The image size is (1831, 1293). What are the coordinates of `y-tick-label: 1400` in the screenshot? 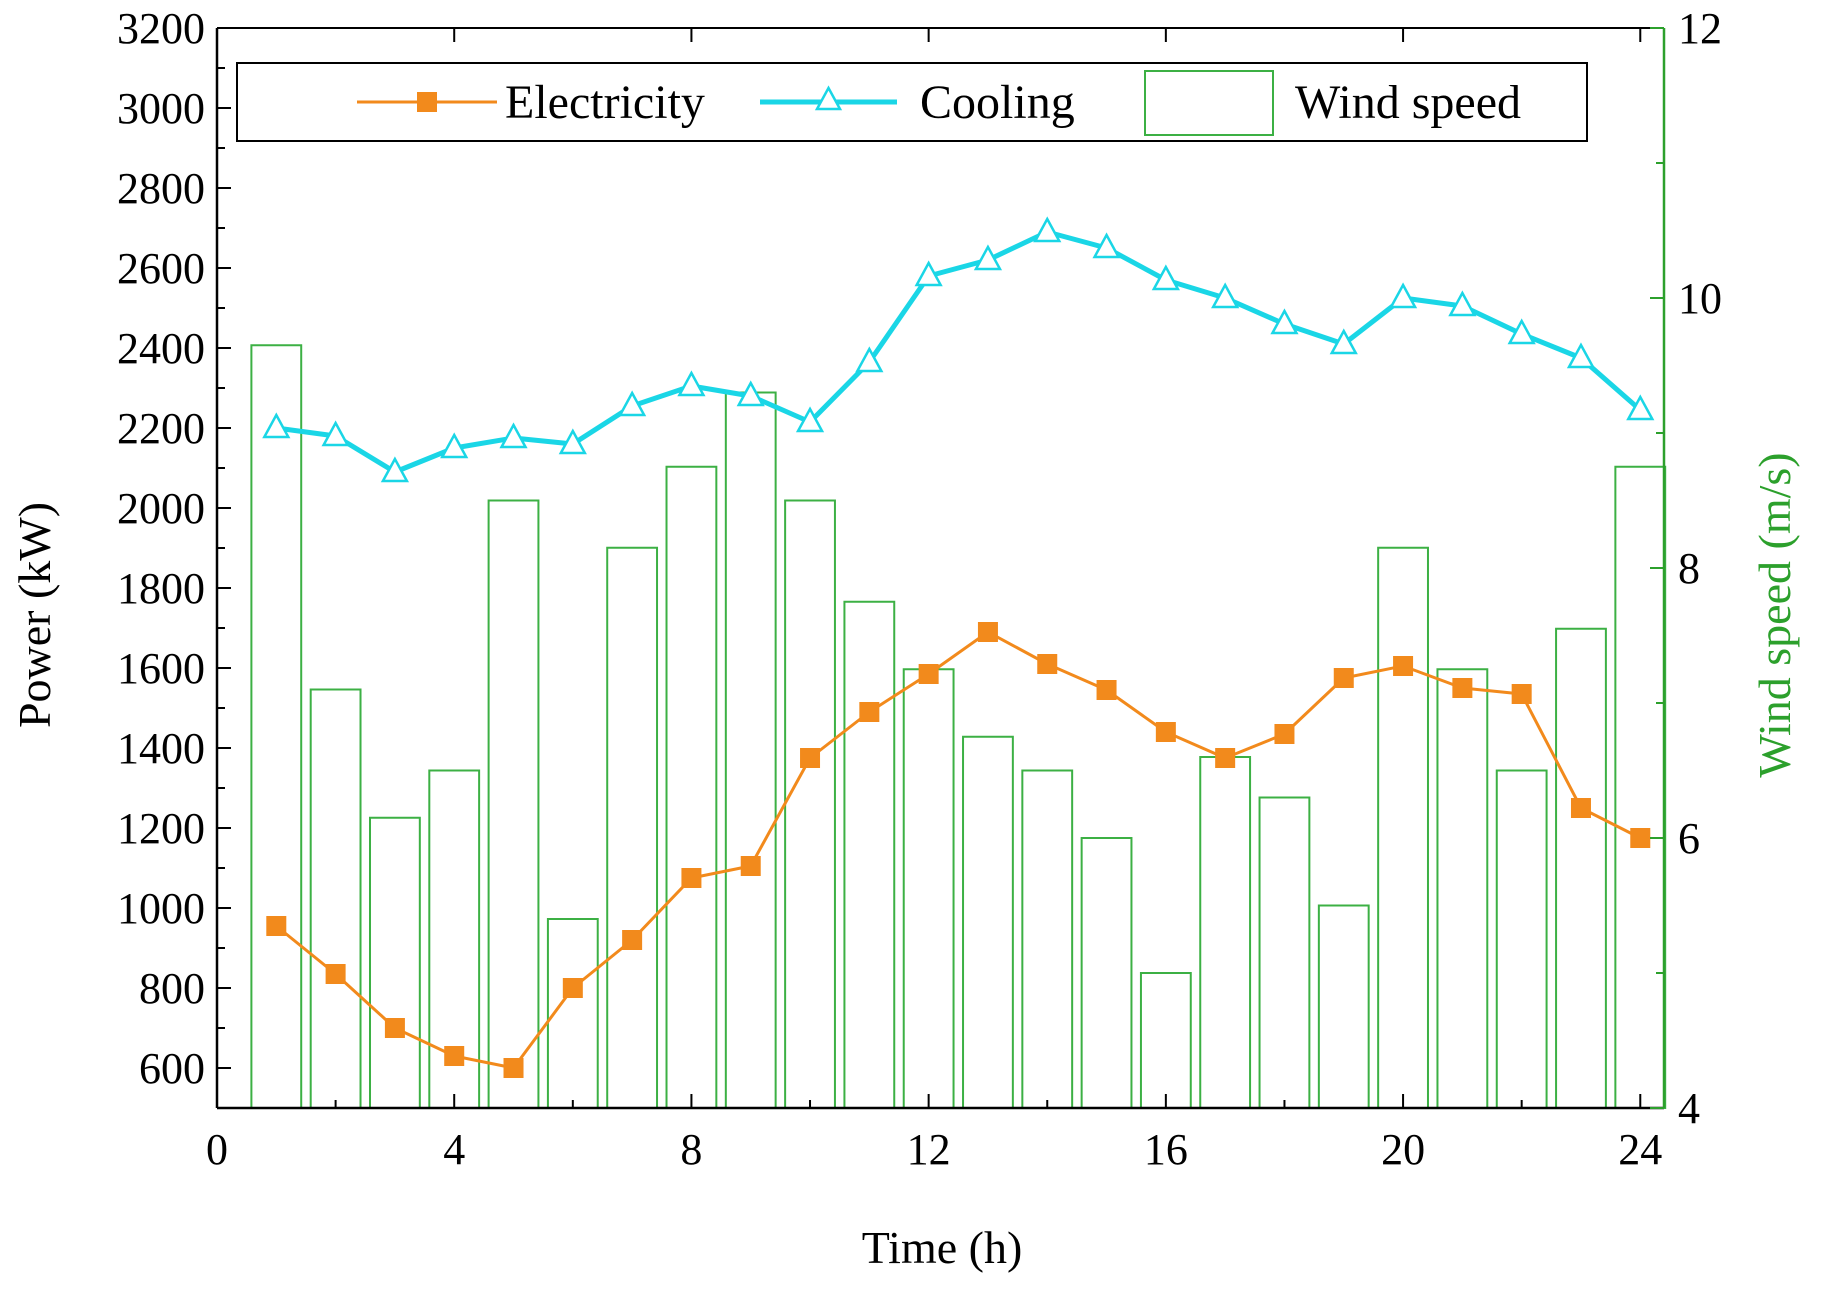 It's located at (161, 748).